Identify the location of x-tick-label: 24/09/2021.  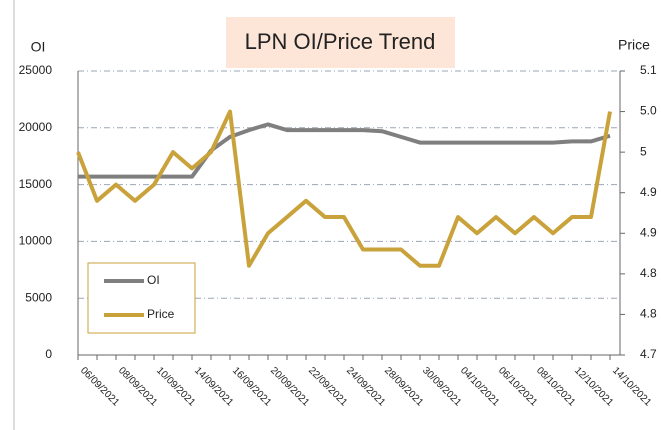
(365, 386).